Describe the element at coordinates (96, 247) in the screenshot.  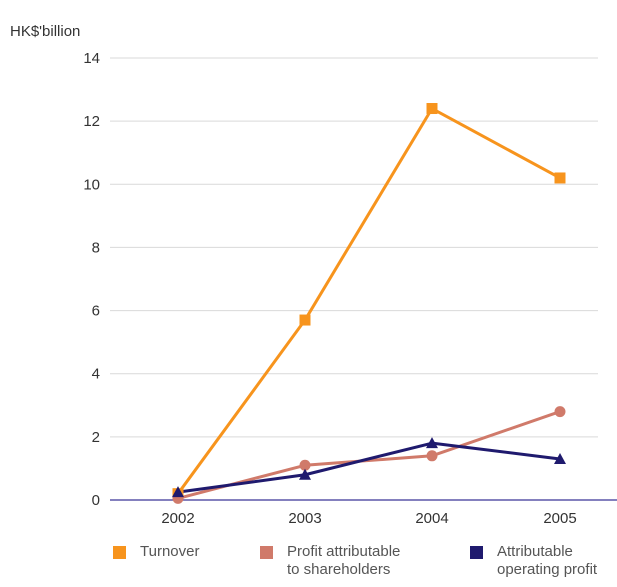
I see `y-tick-8: 8` at that location.